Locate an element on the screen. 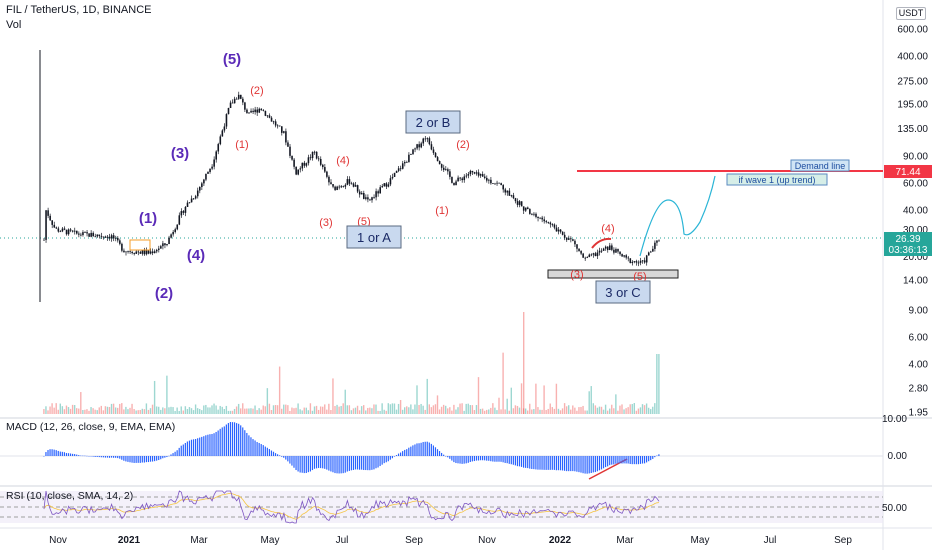 Image resolution: width=932 pixels, height=550 pixels. macd-title: MACD (12, 26, close, 9, EMA, EMA) is located at coordinates (91, 427).